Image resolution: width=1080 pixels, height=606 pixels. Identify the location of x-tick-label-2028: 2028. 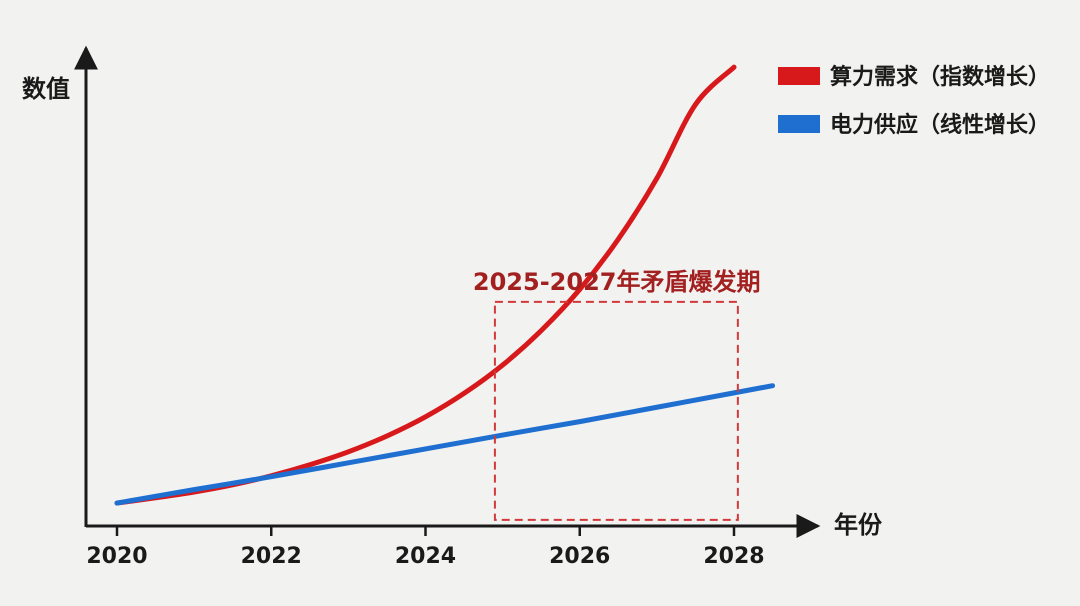
(733, 556).